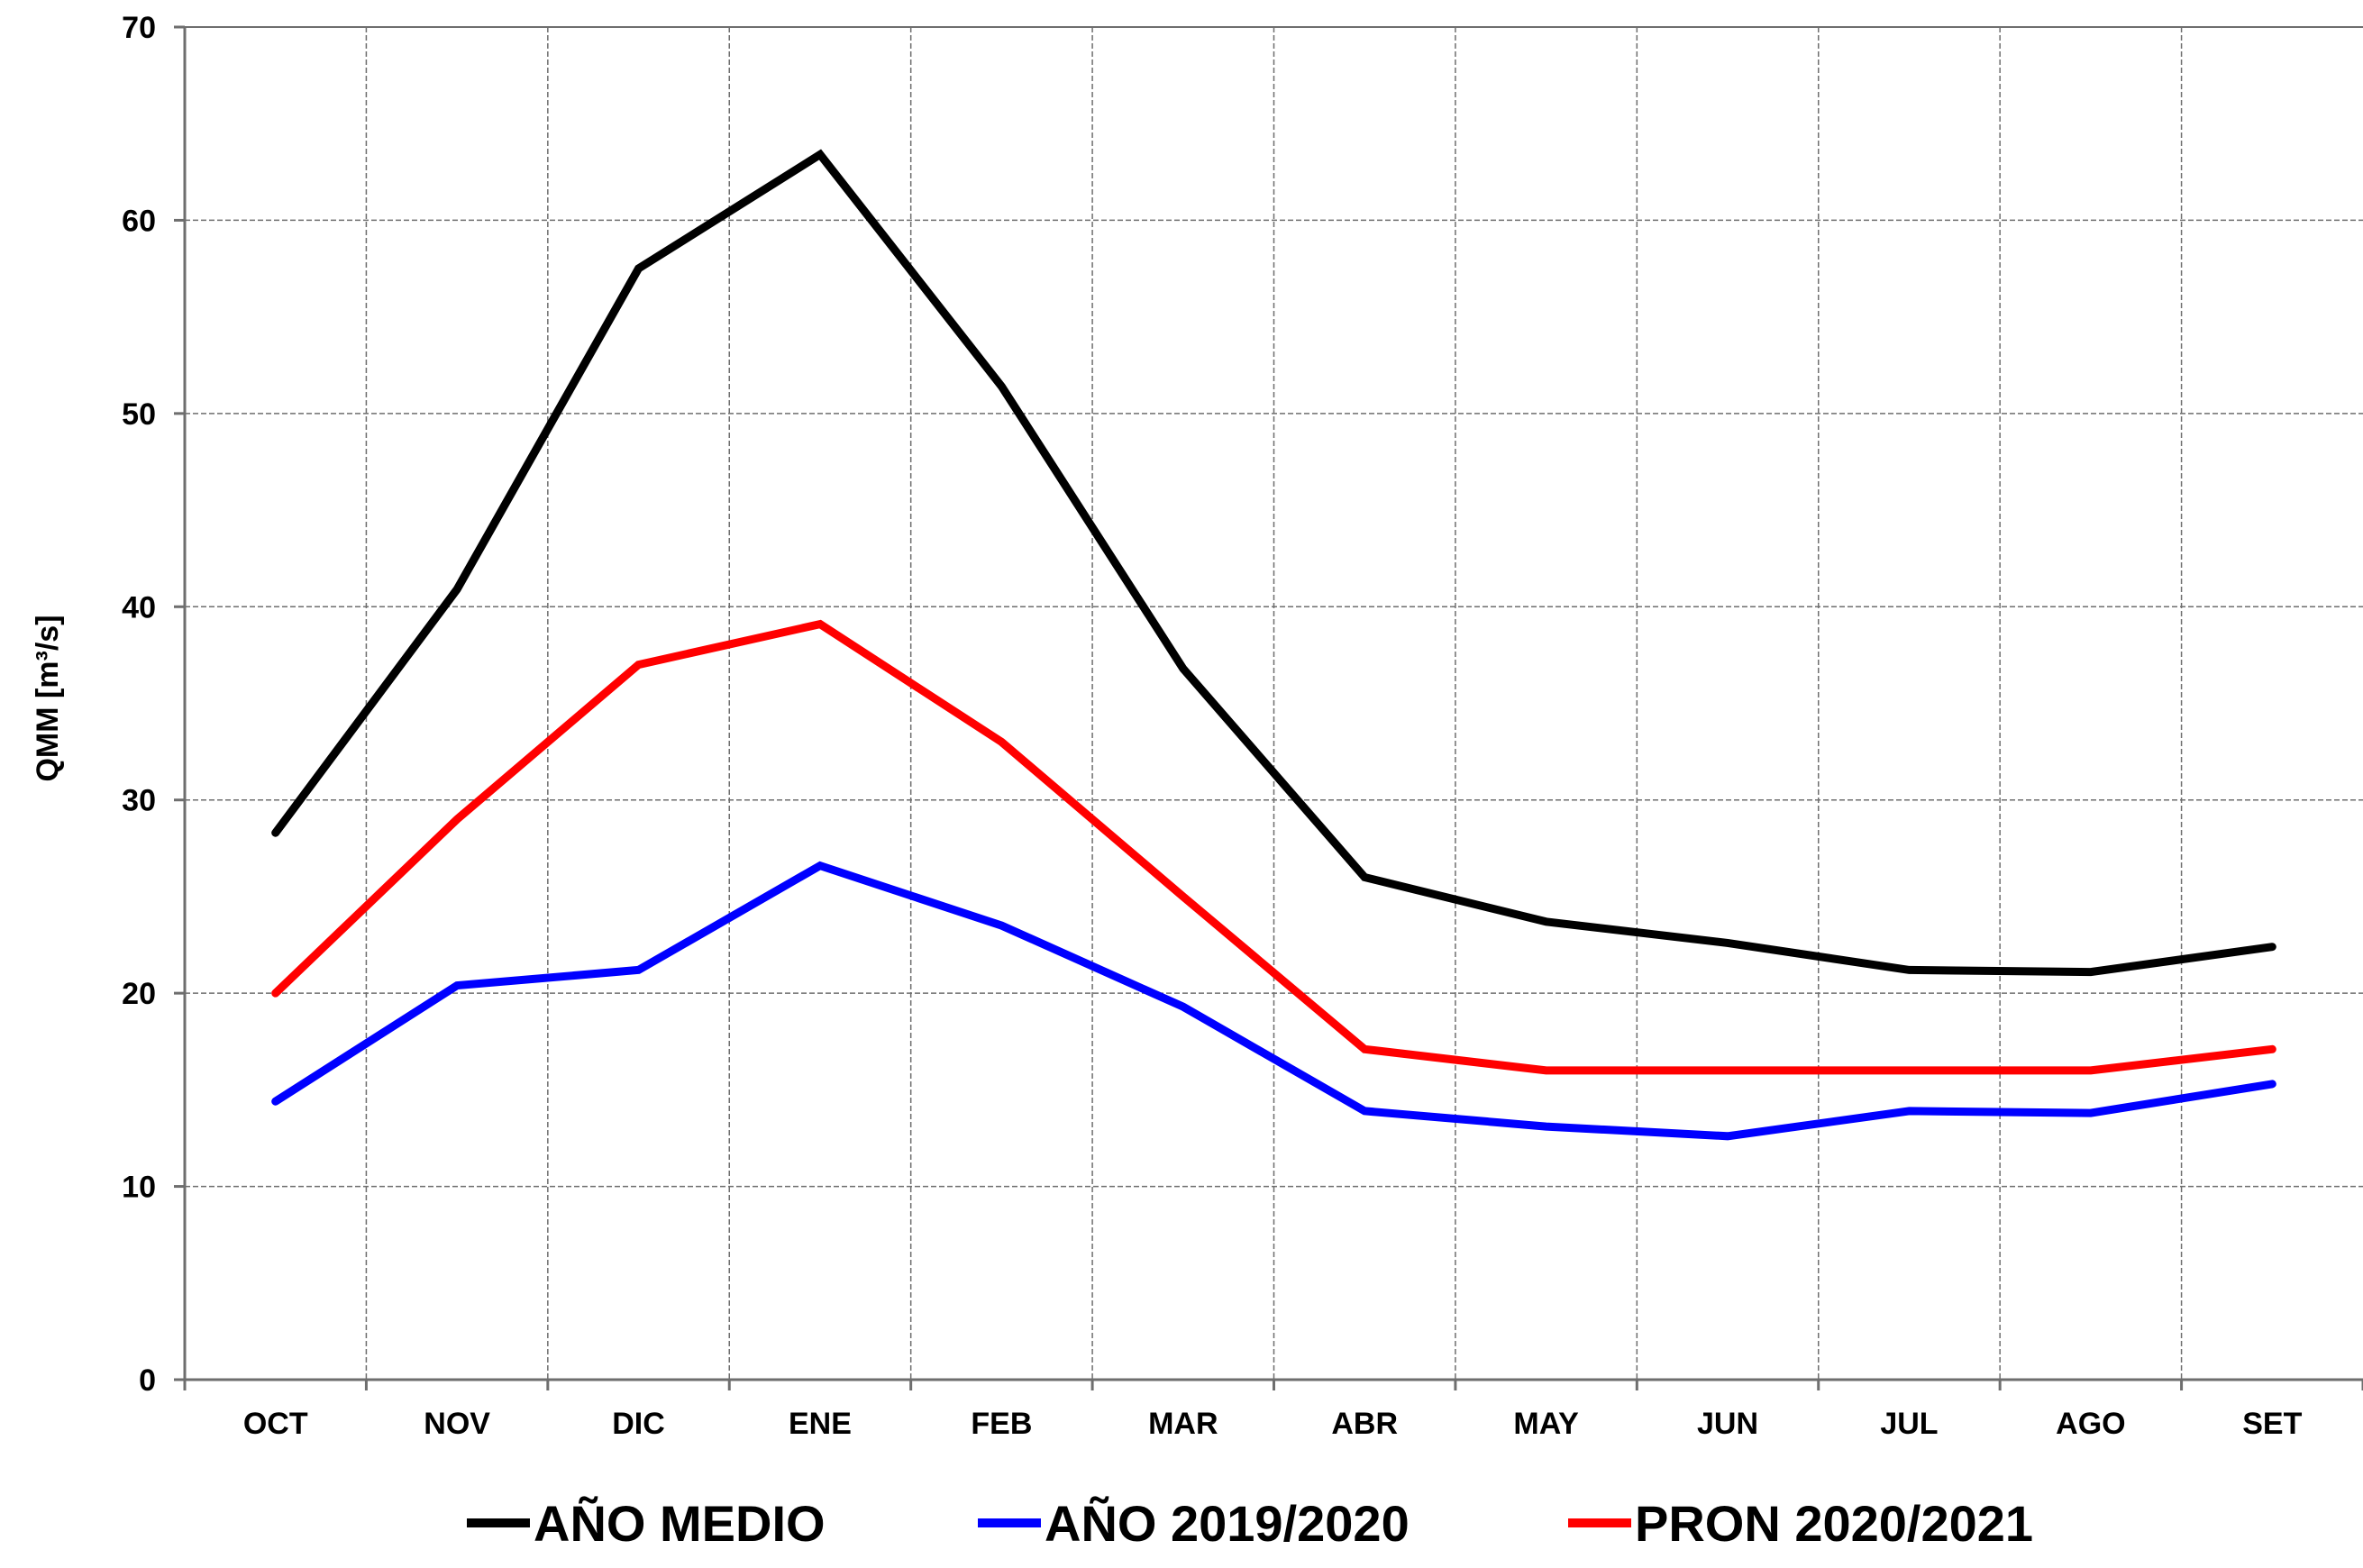  I want to click on legend-label-2: PRON 2020/2021, so click(1834, 1523).